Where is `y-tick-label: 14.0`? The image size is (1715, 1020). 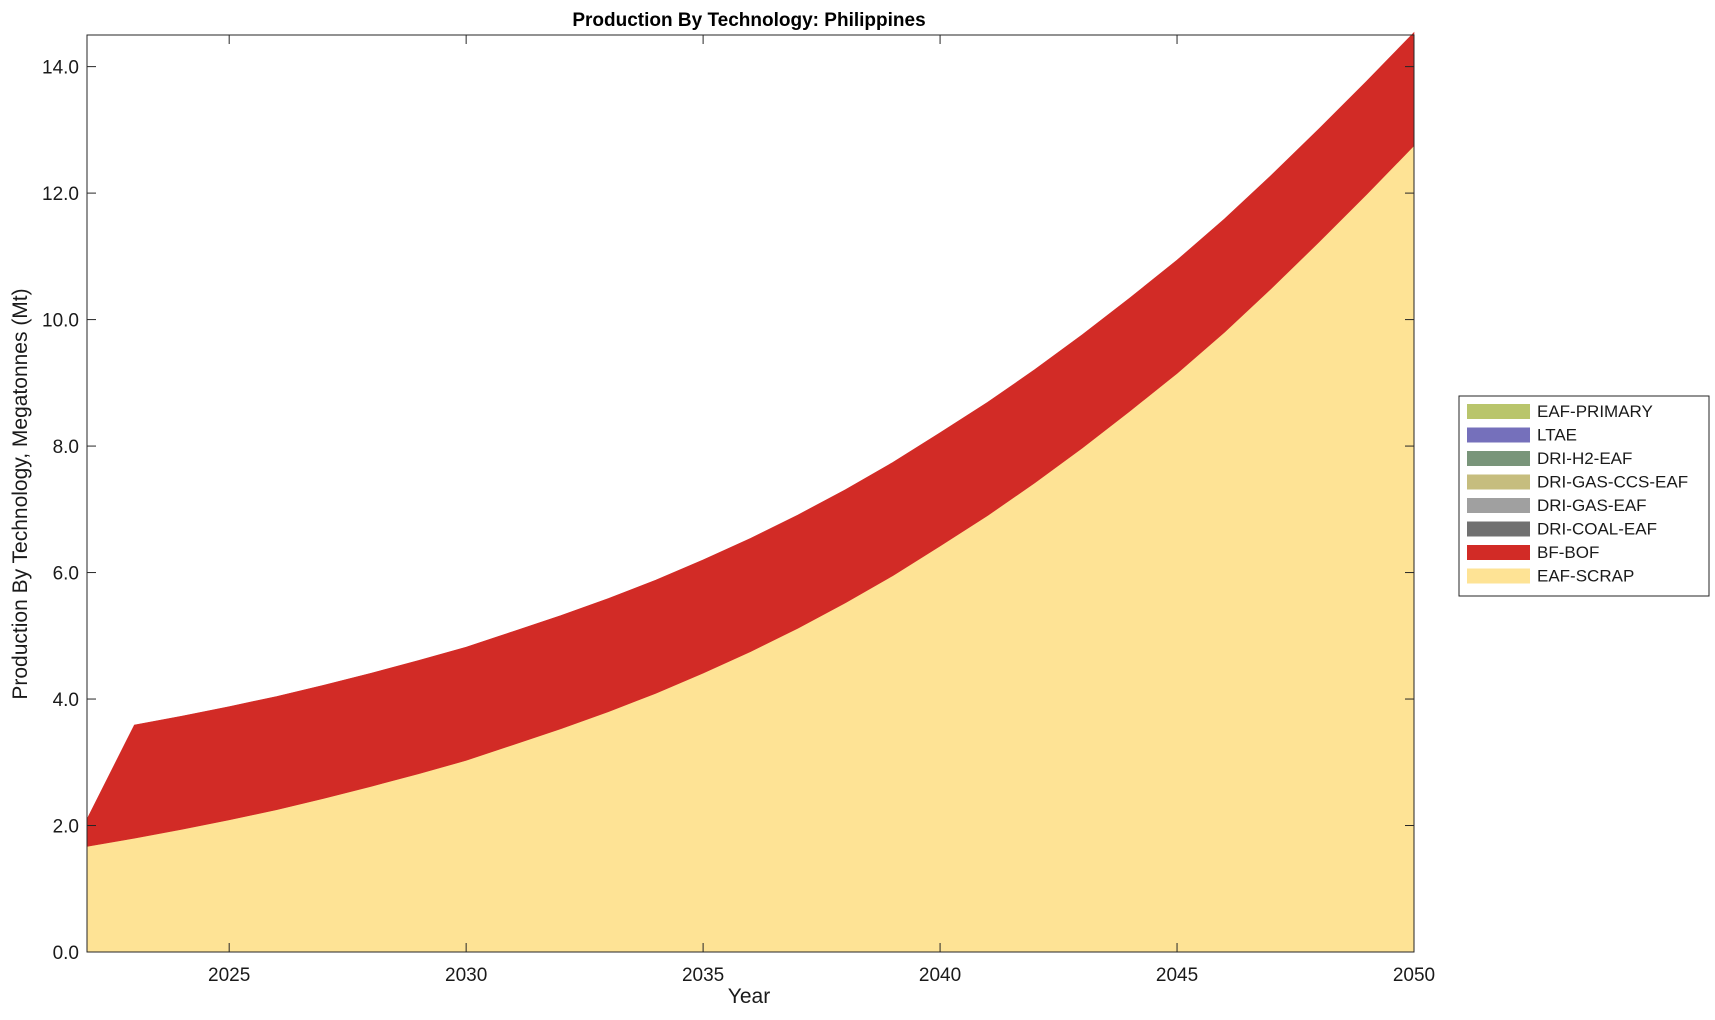 y-tick-label: 14.0 is located at coordinates (60, 68).